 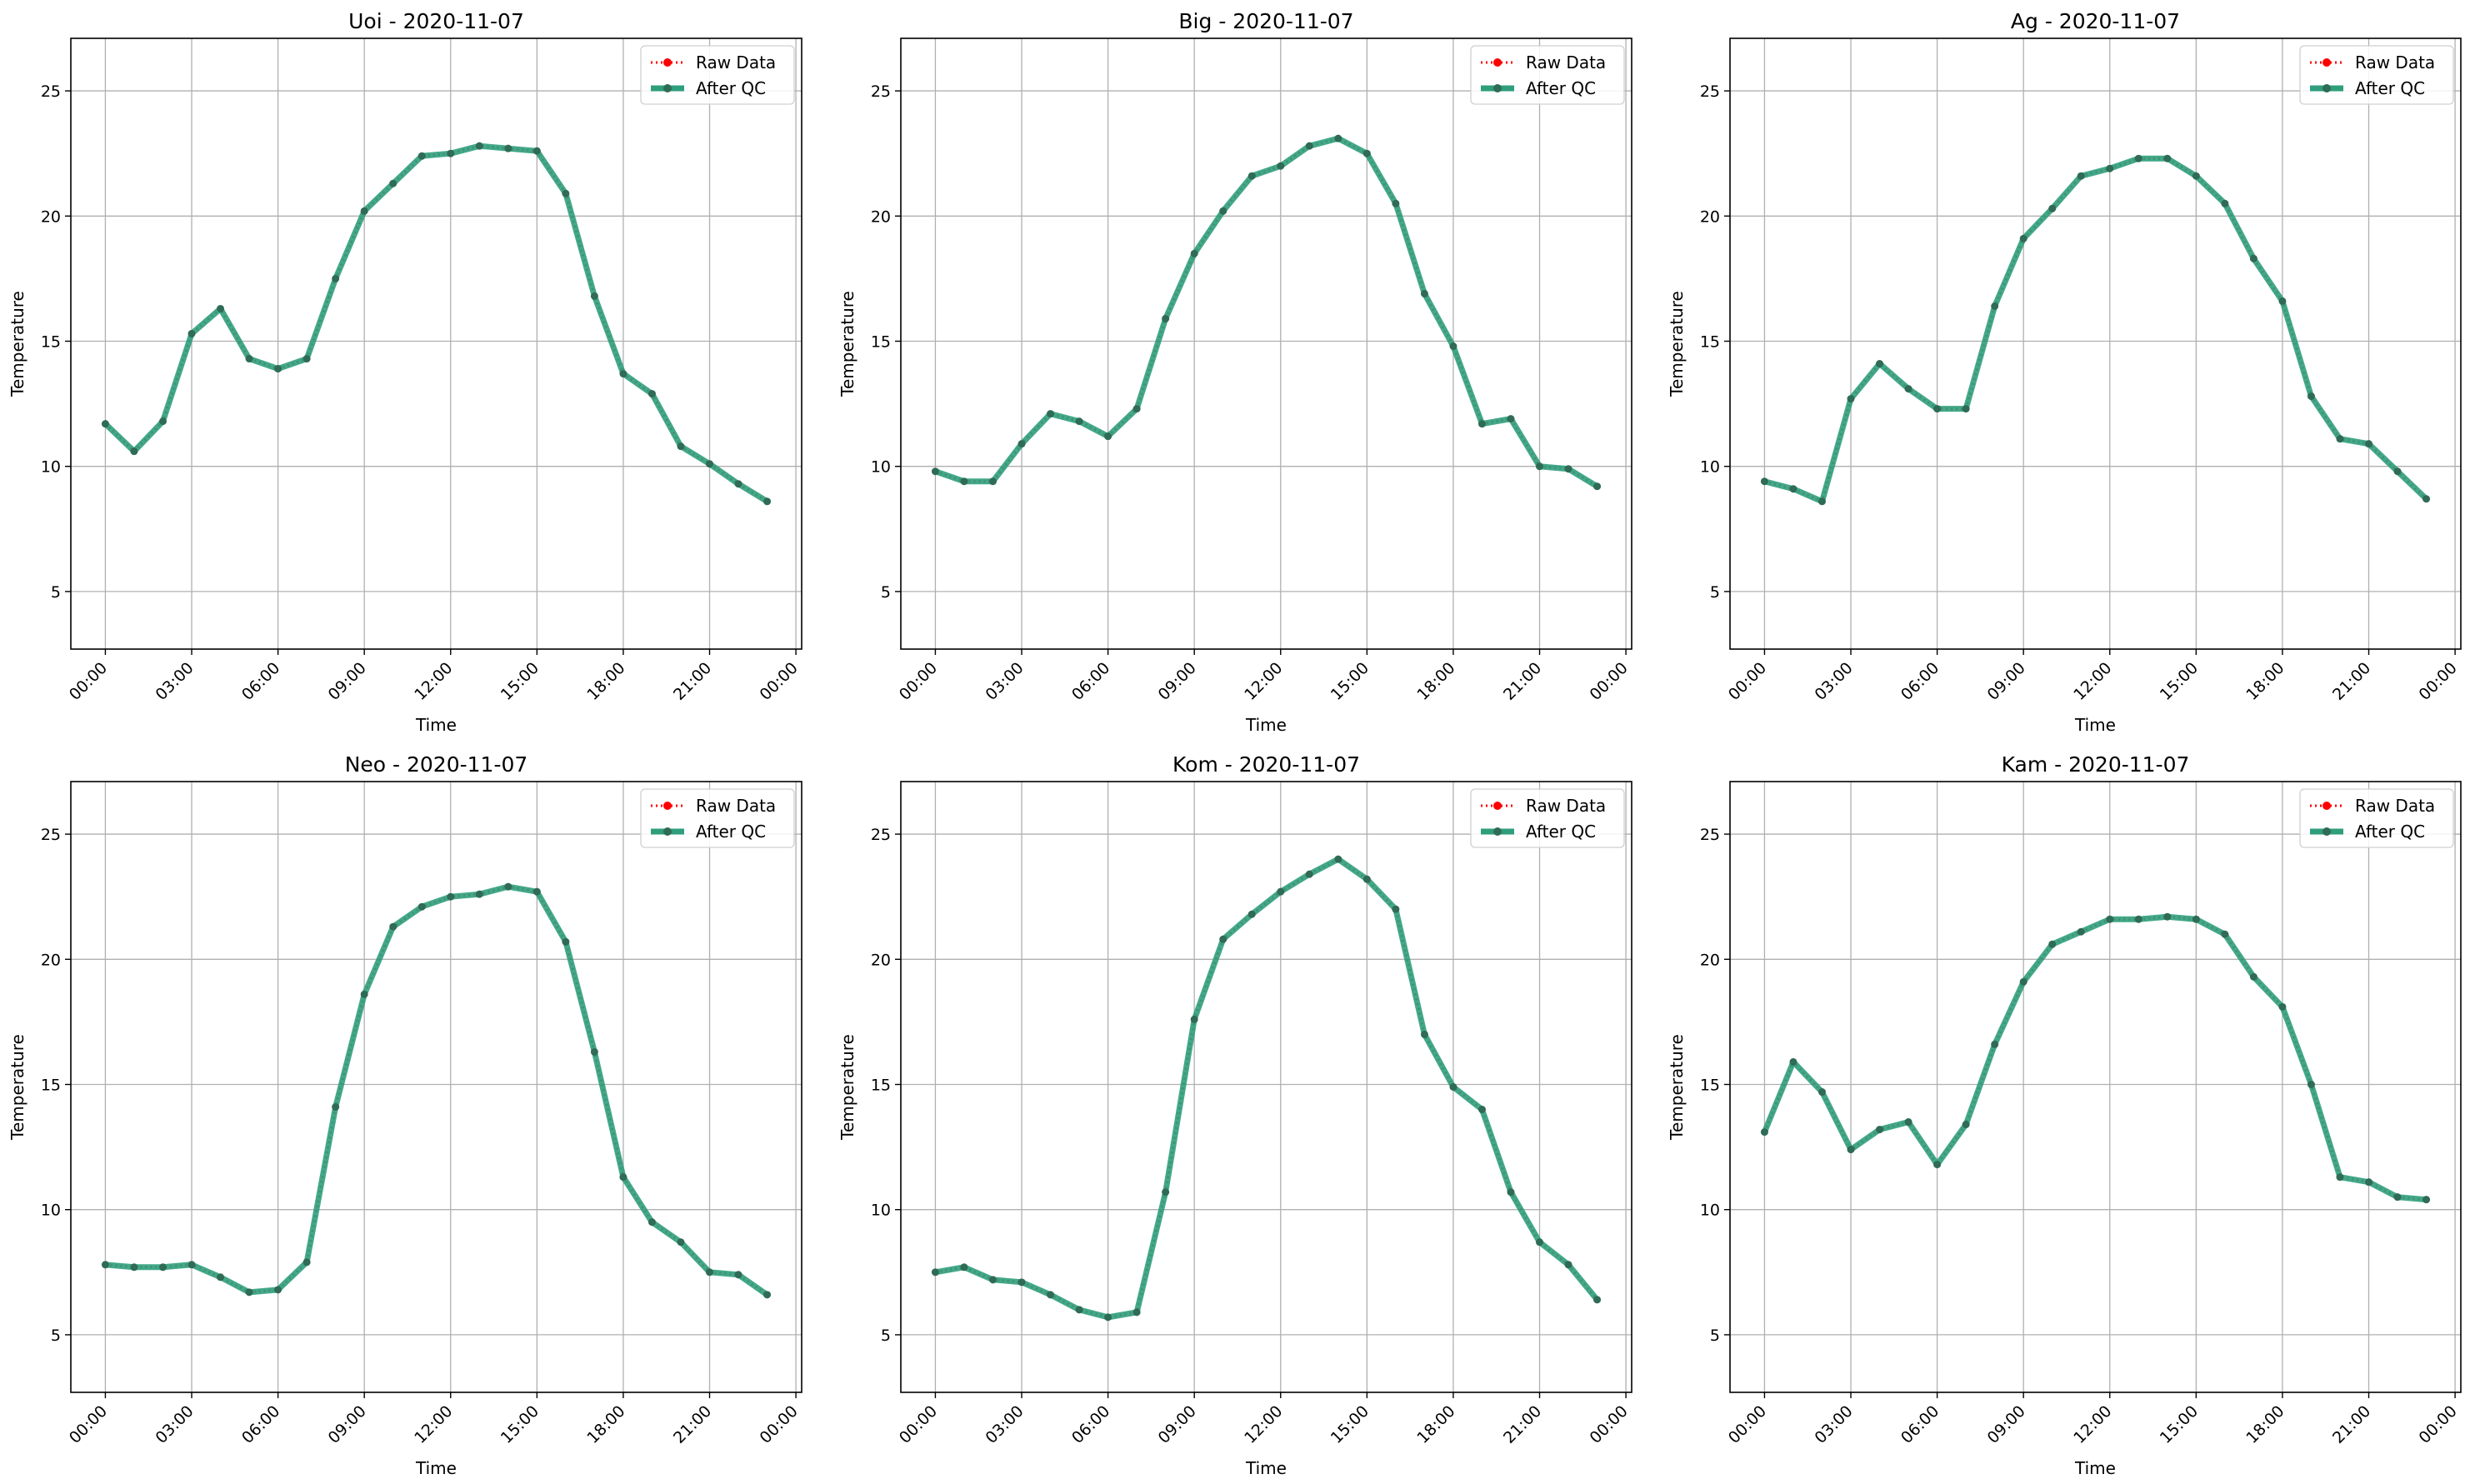 What do you see at coordinates (436, 343) in the screenshot?
I see `axes-frame` at bounding box center [436, 343].